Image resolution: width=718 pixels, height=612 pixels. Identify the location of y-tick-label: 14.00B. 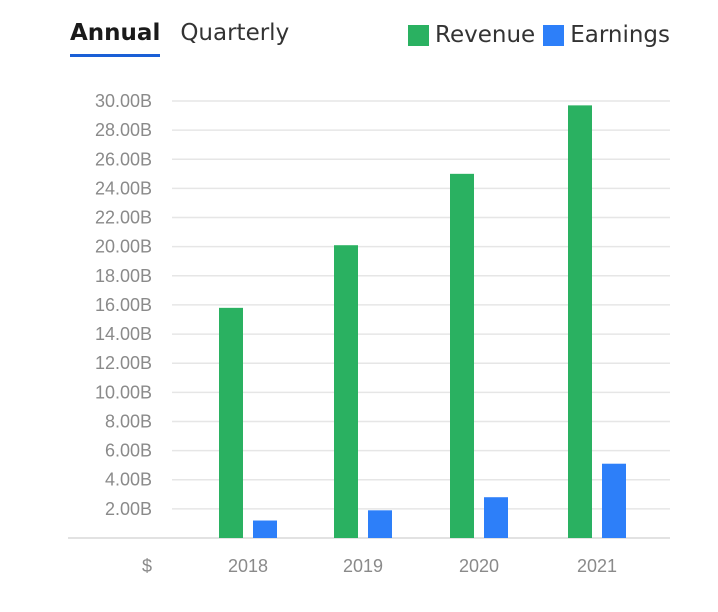
(123, 334).